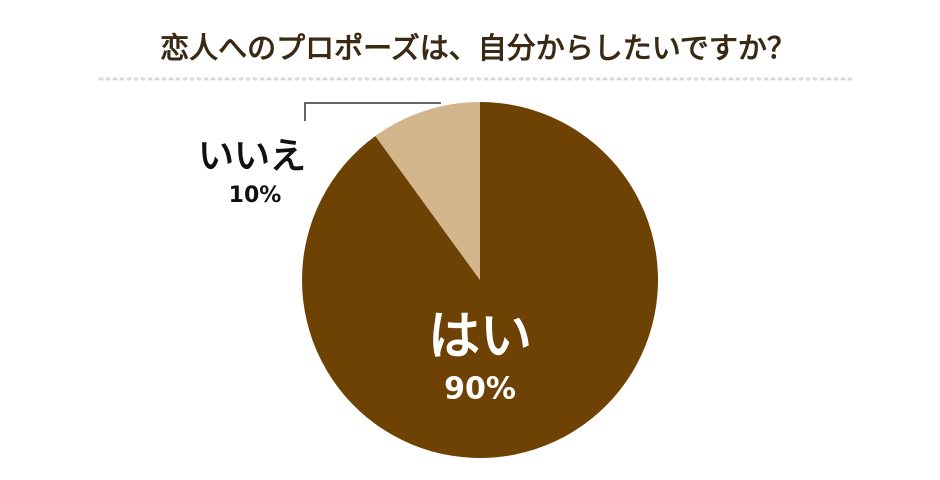  I want to click on slice-label: いいえ, so click(252, 156).